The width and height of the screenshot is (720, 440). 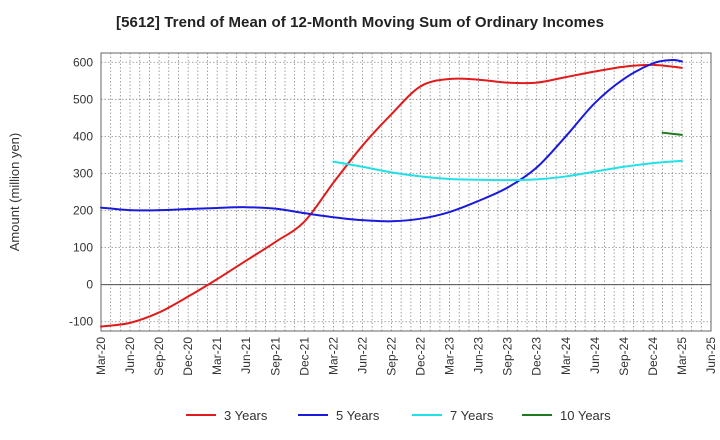 I want to click on x-tick-label: Sep-21, so click(x=275, y=356).